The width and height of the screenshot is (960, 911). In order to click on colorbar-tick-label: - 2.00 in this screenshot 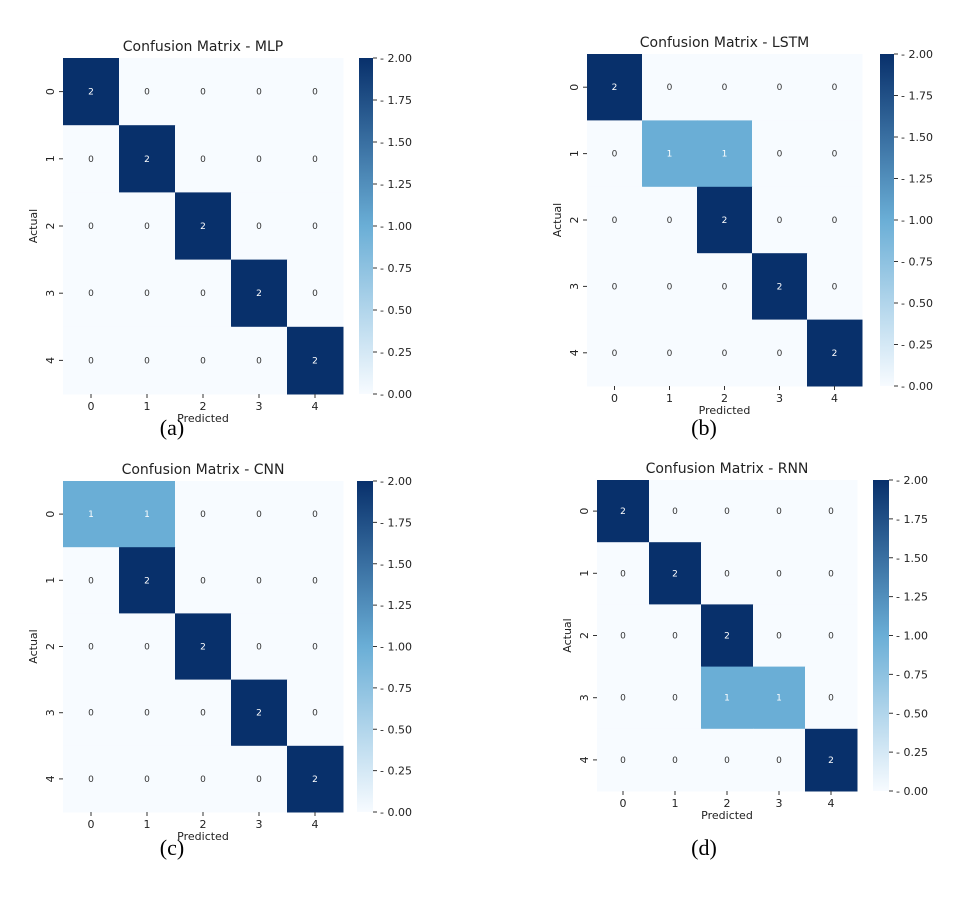, I will do `click(912, 480)`.